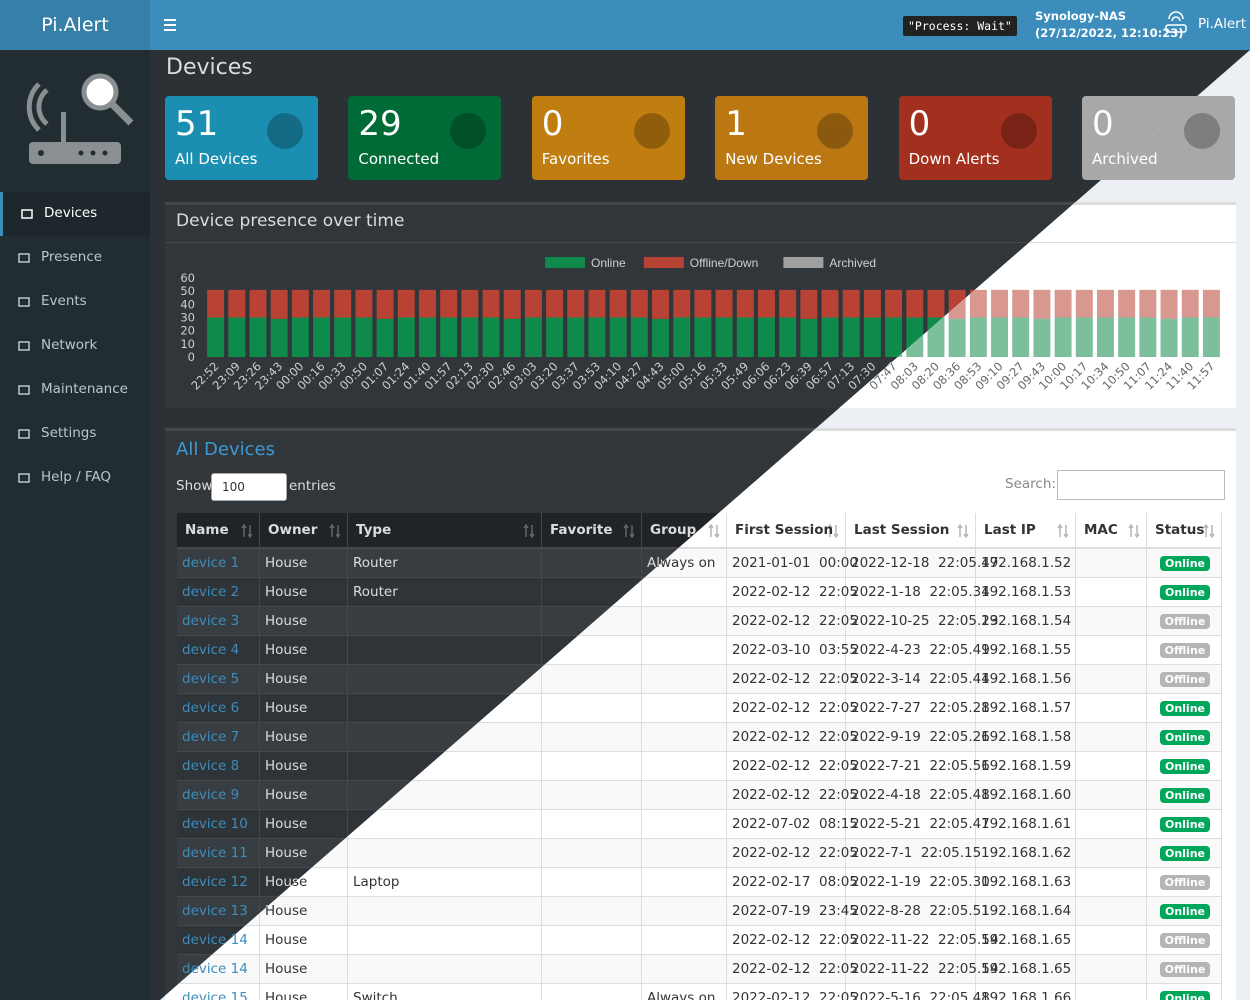  I want to click on device-link: device 13, so click(215, 911).